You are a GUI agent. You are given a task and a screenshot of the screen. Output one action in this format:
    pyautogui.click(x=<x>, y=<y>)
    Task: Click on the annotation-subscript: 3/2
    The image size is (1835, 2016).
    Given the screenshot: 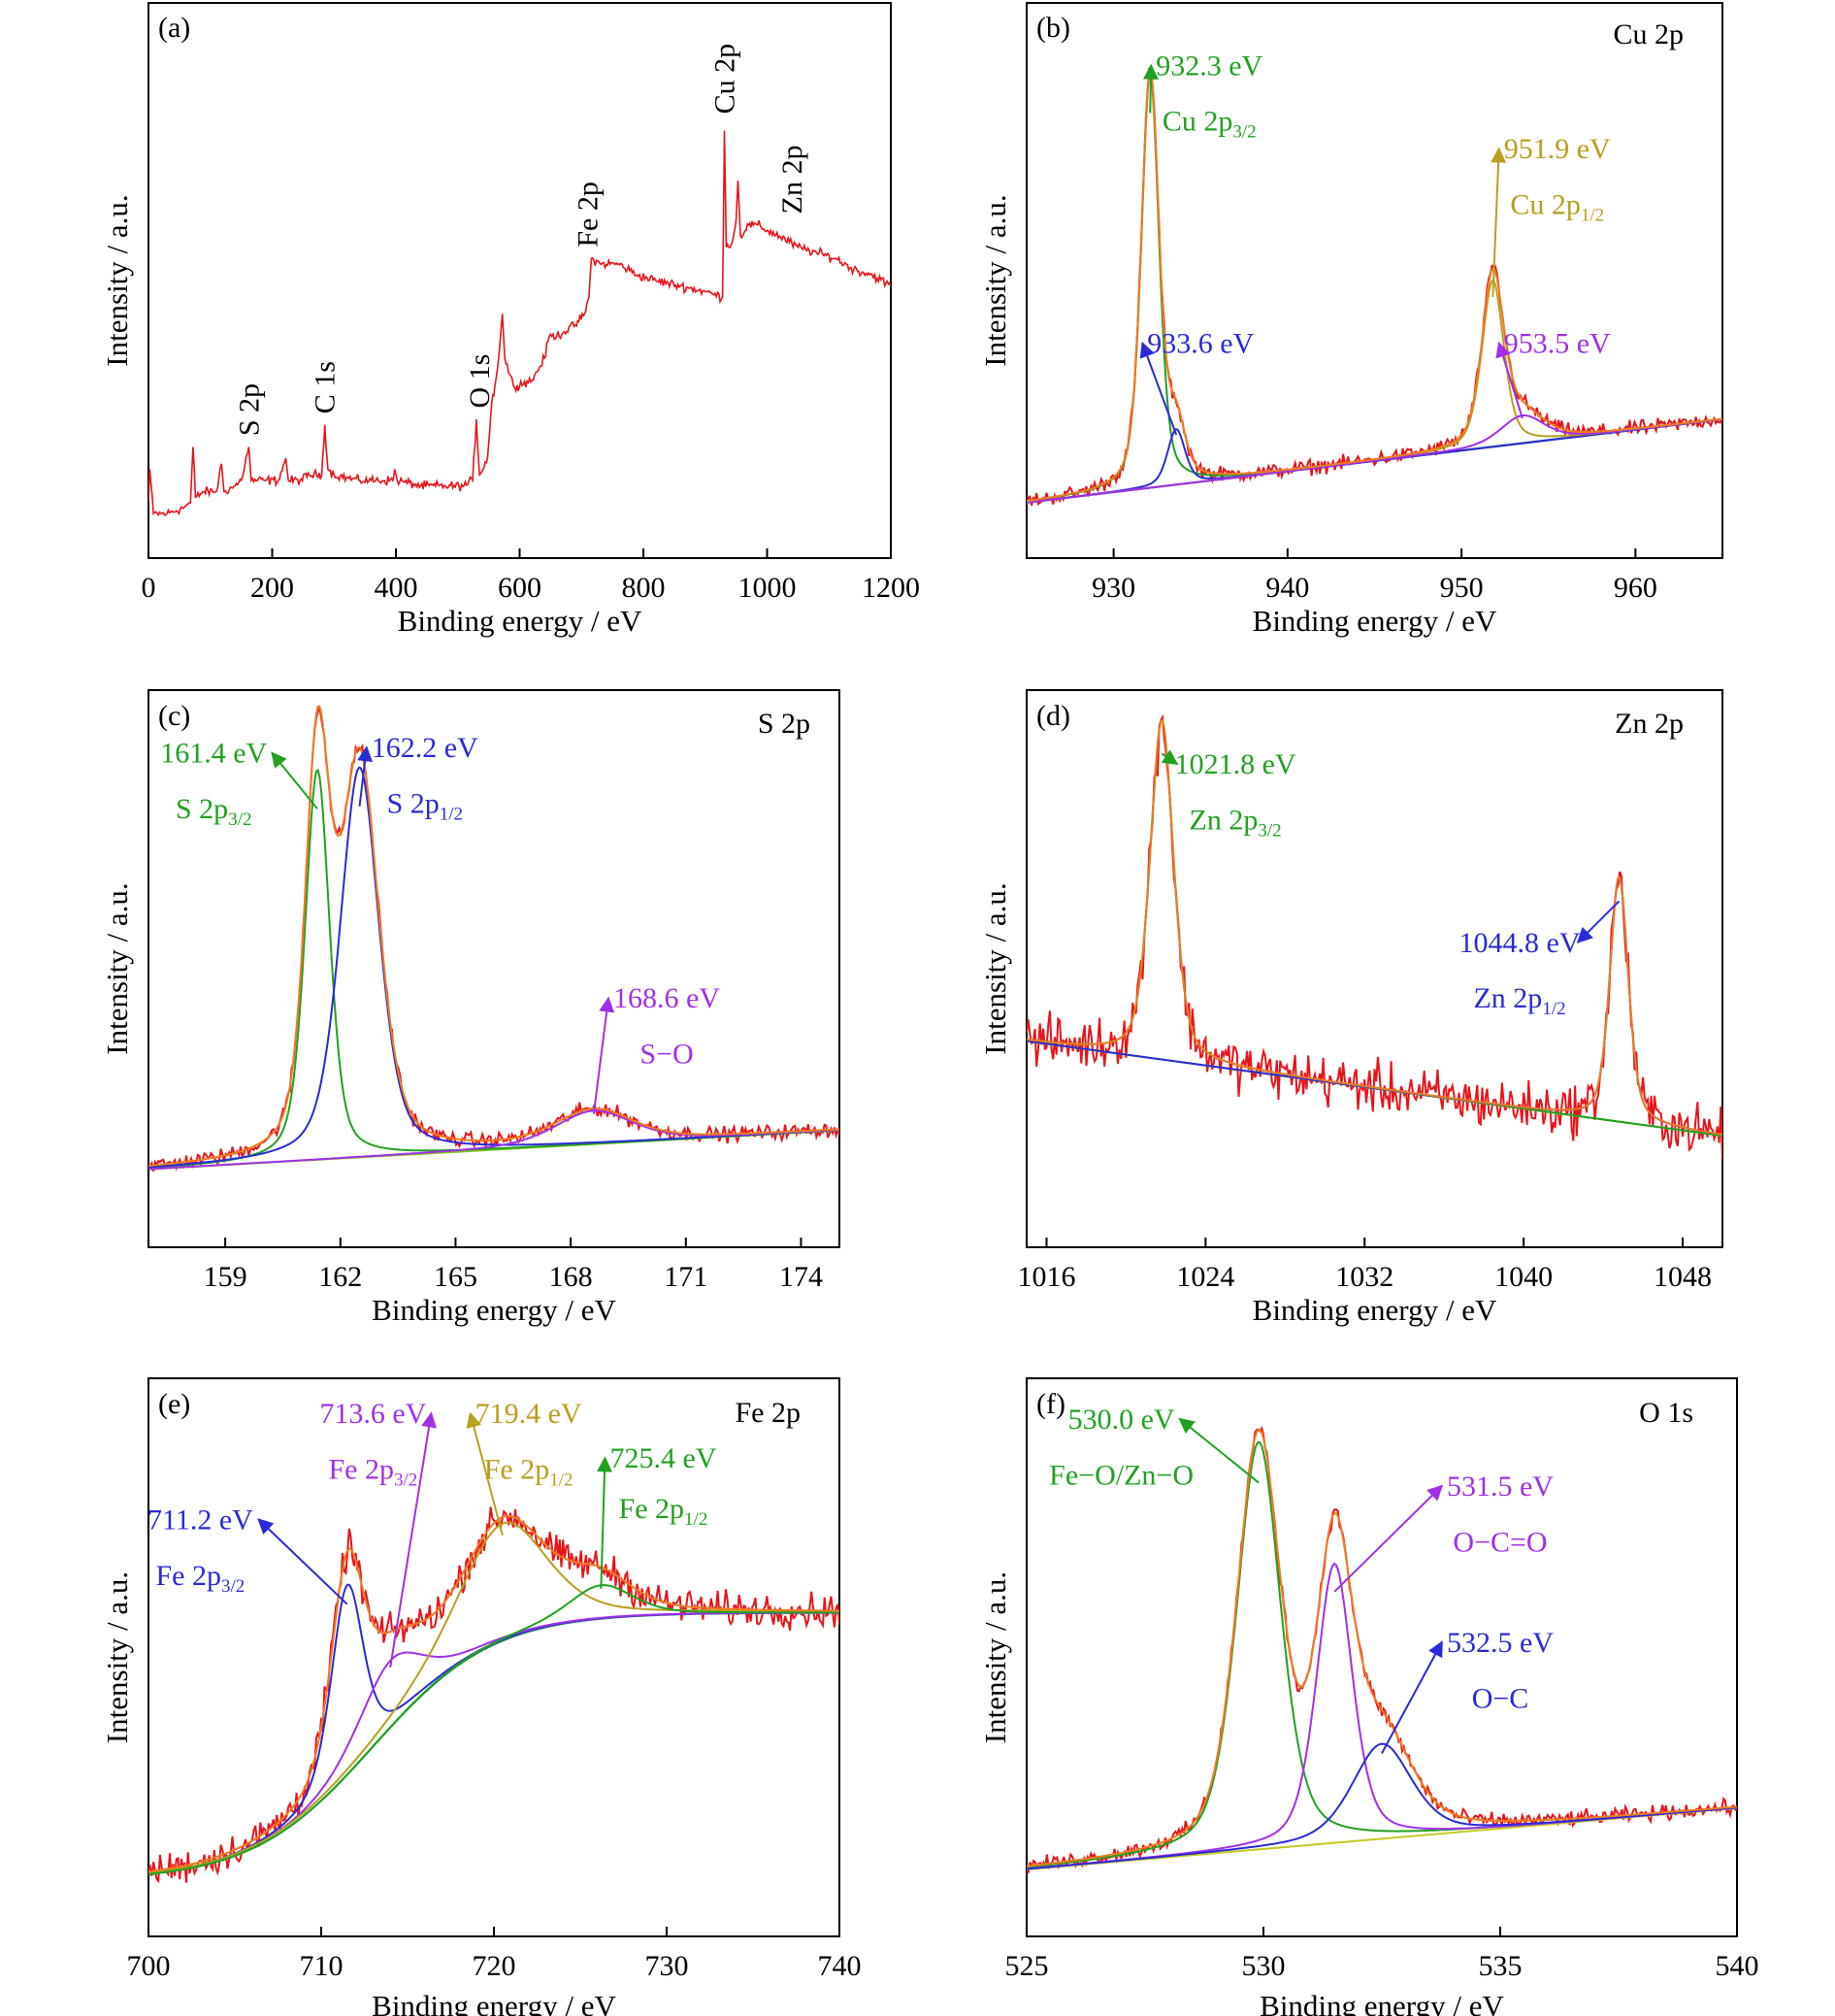 What is the action you would take?
    pyautogui.click(x=1244, y=132)
    